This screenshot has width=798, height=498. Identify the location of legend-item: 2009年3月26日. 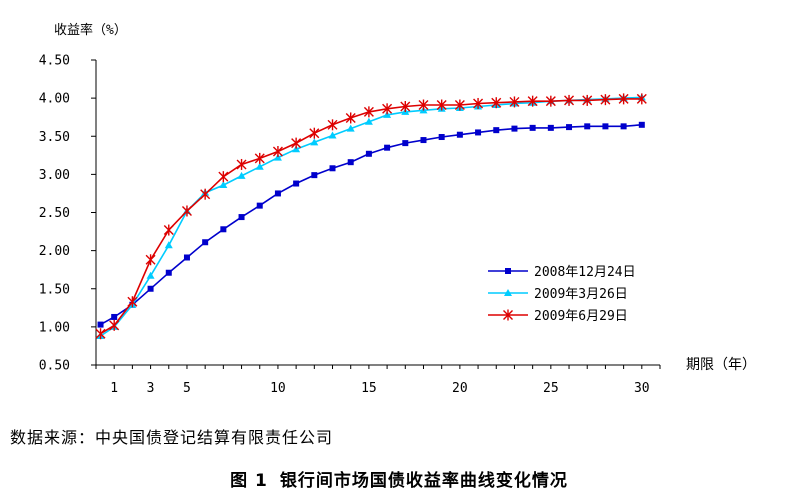
(558, 294).